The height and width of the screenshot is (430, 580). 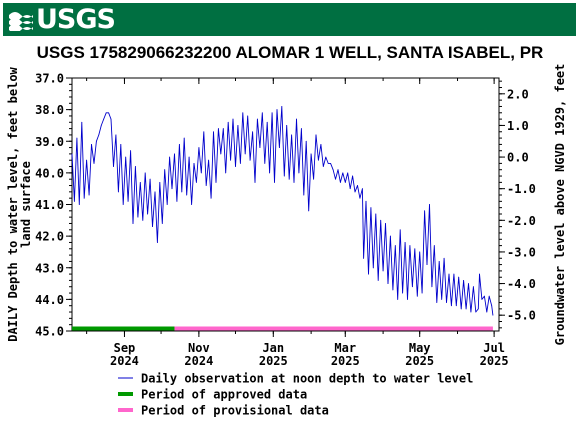 What do you see at coordinates (76, 19) in the screenshot?
I see `usgs-logo-text: USGS` at bounding box center [76, 19].